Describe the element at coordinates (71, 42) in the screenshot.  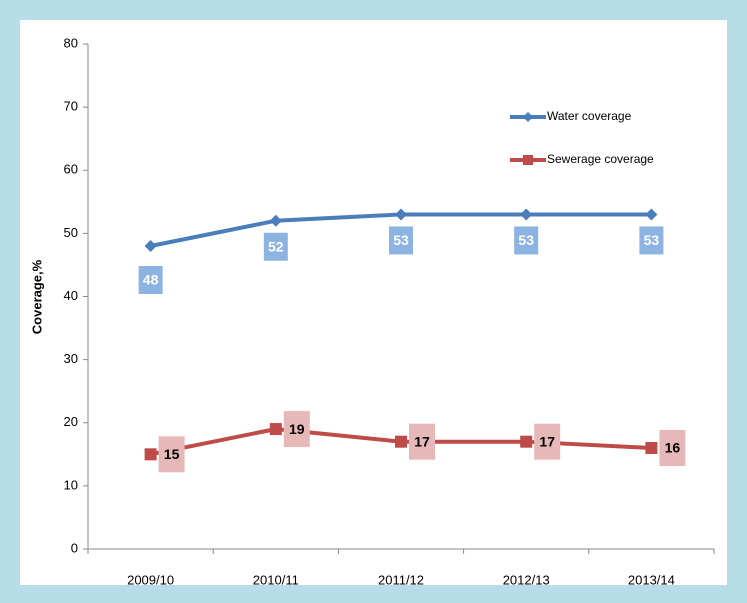
I see `y-tick-label: 80` at that location.